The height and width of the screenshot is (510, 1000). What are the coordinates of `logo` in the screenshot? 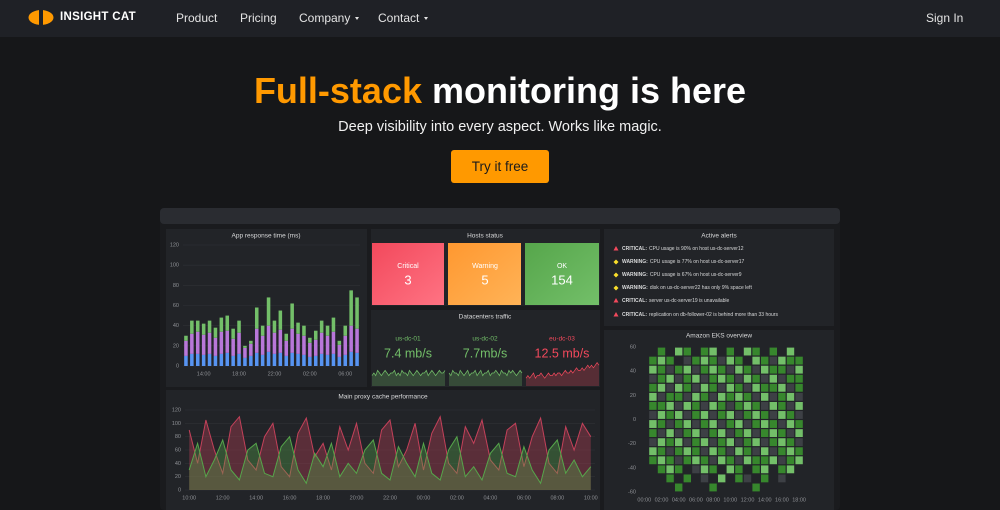 It's located at (42, 18).